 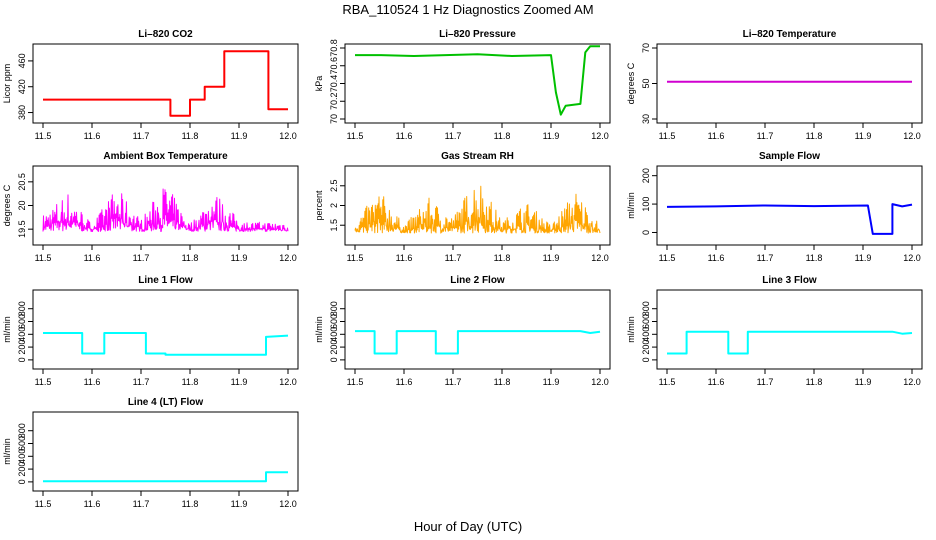 What do you see at coordinates (319, 205) in the screenshot?
I see `y-axis-label: percent` at bounding box center [319, 205].